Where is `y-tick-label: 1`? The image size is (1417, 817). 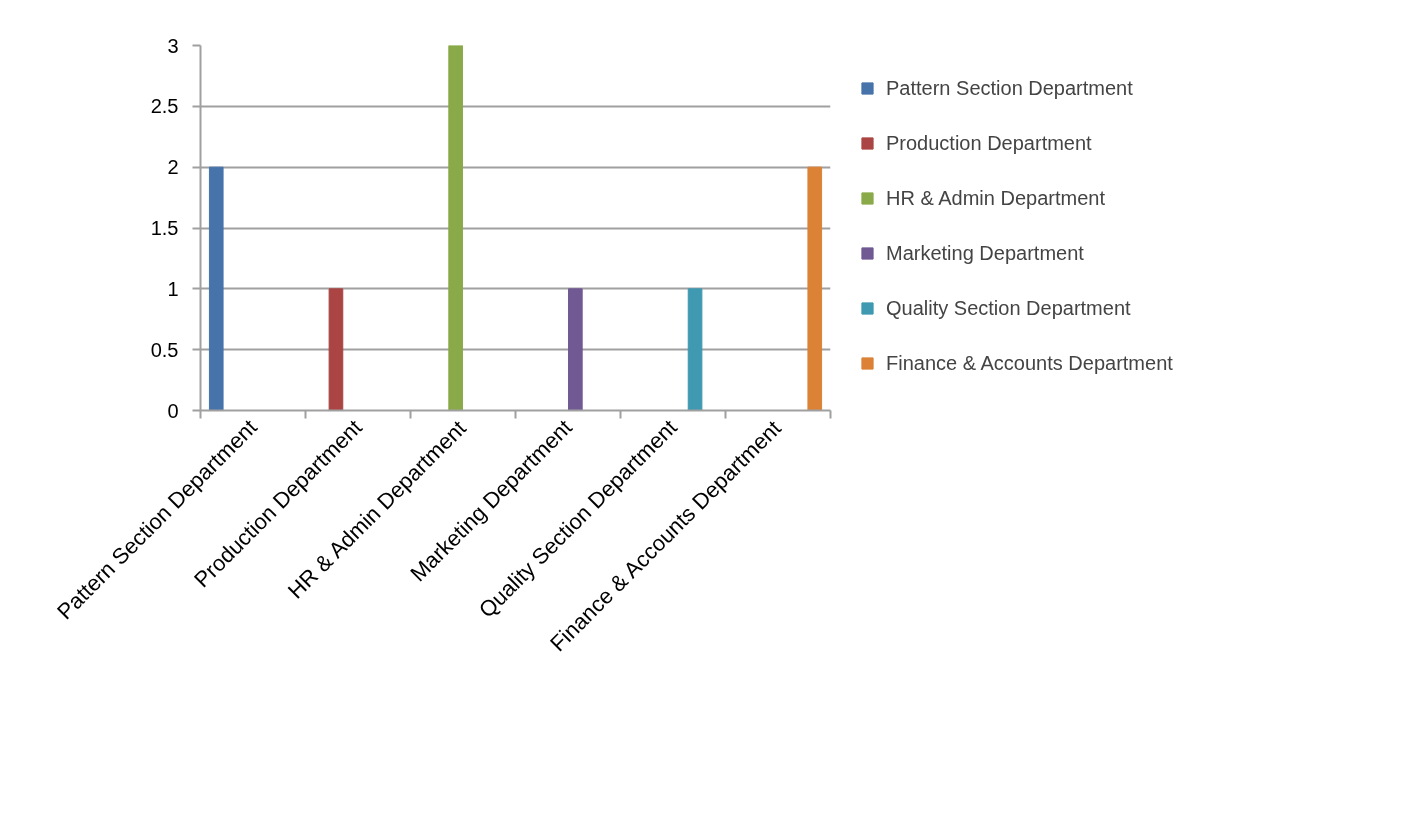 y-tick-label: 1 is located at coordinates (173, 288).